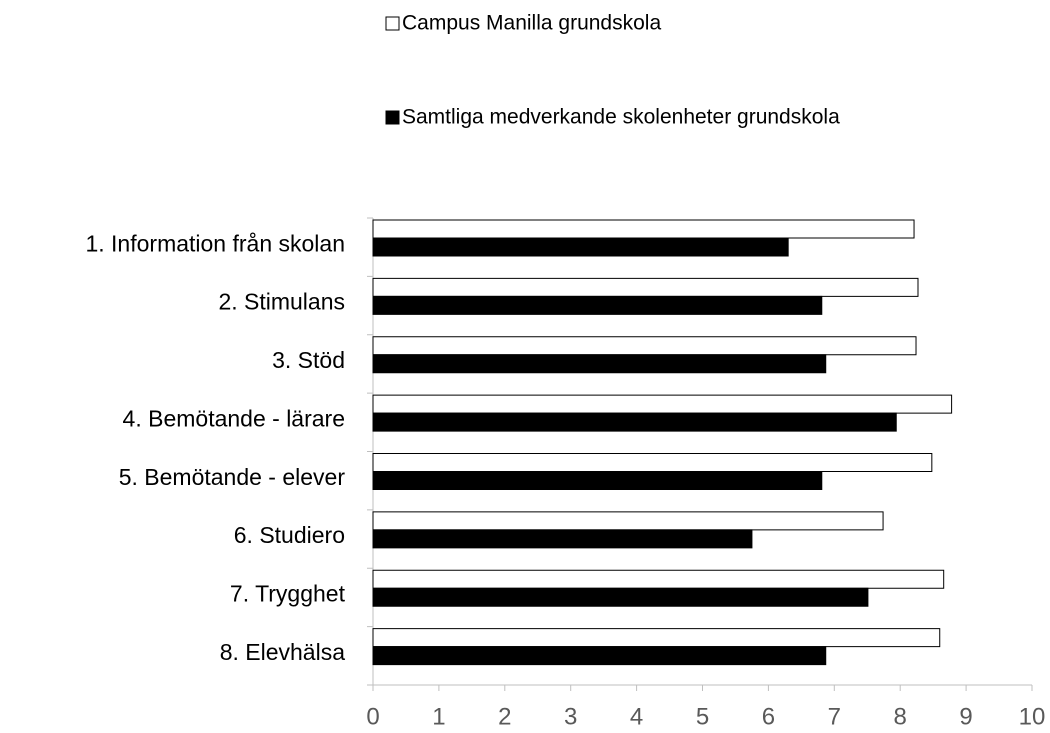  What do you see at coordinates (570, 716) in the screenshot?
I see `x-tick-label: 3` at bounding box center [570, 716].